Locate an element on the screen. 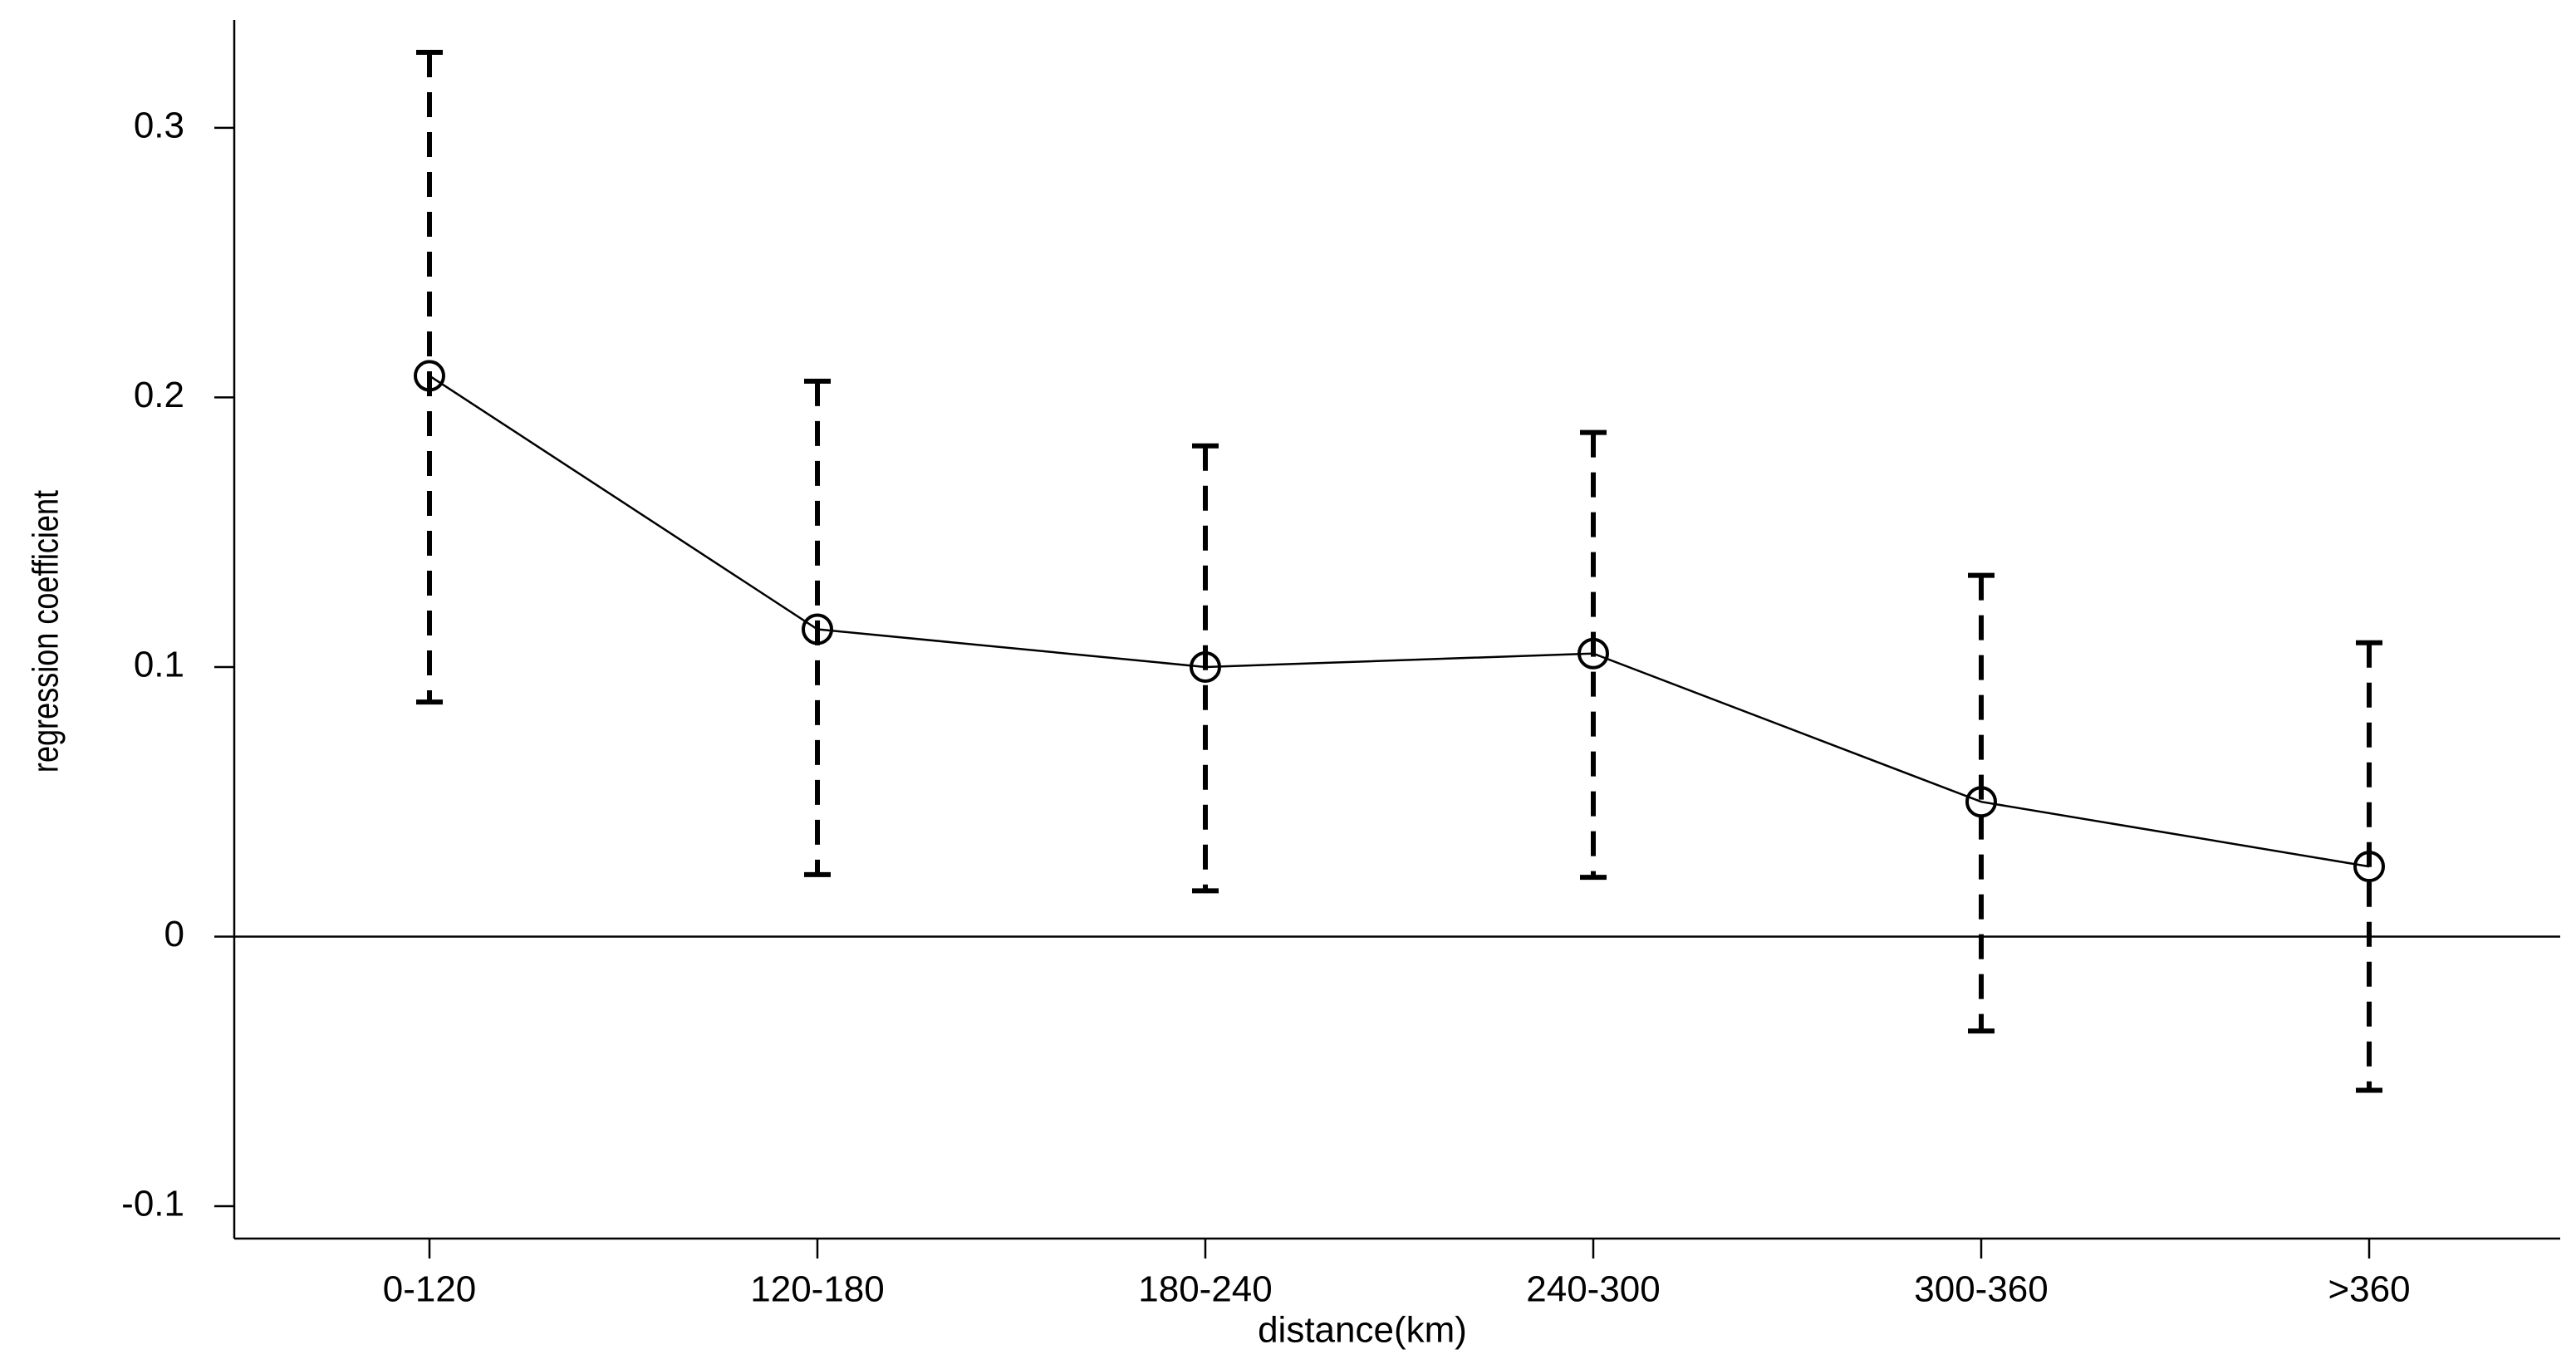 The height and width of the screenshot is (1364, 2576). x-tick-label: 180-240 is located at coordinates (1205, 1289).